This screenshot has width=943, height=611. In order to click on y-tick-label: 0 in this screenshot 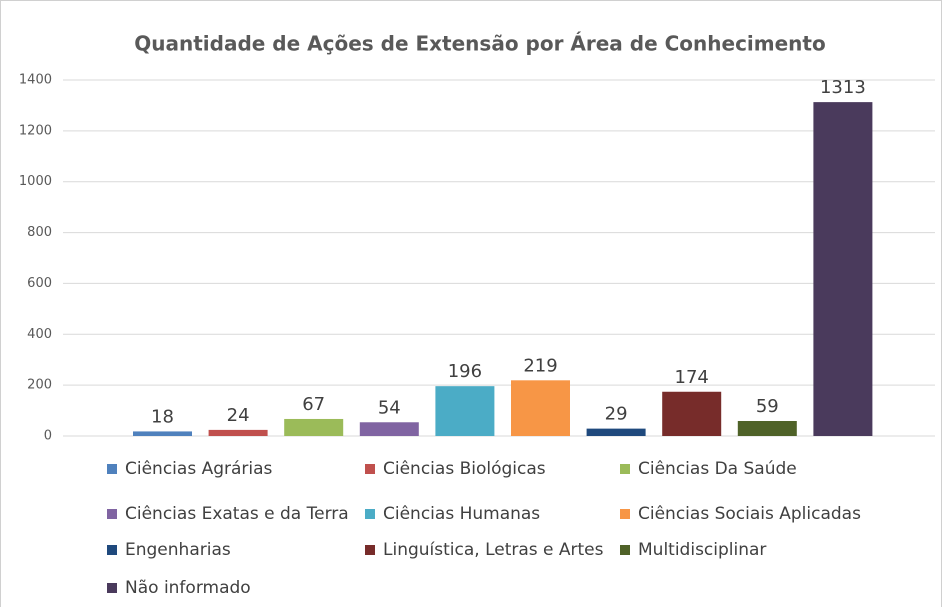, I will do `click(48, 436)`.